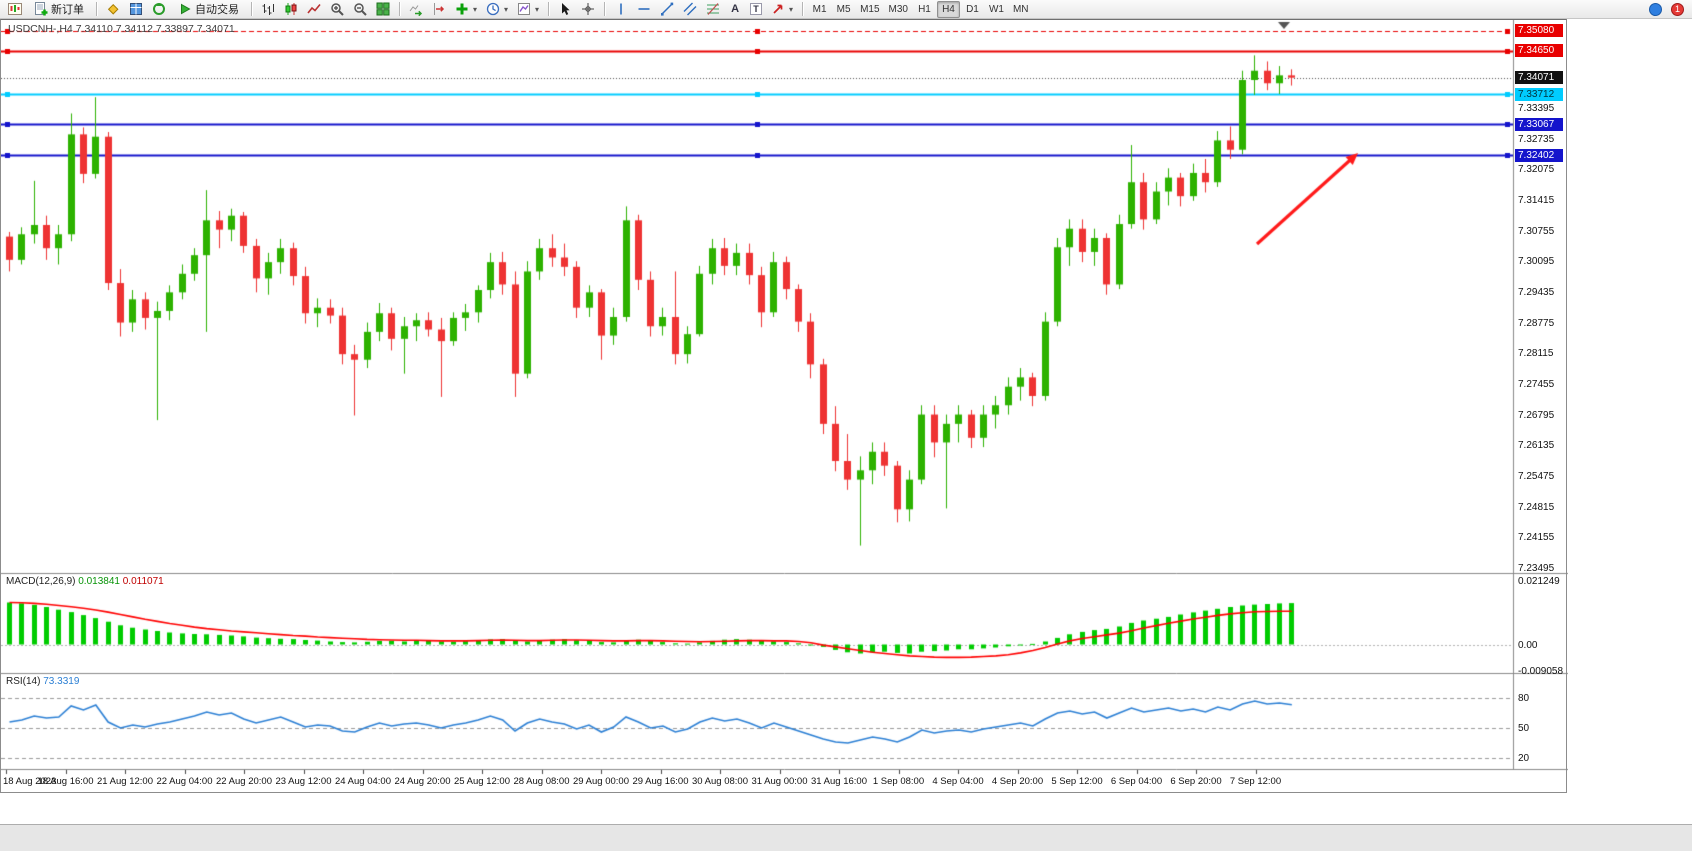 Image resolution: width=1692 pixels, height=851 pixels. I want to click on navigator-icon, so click(159, 9).